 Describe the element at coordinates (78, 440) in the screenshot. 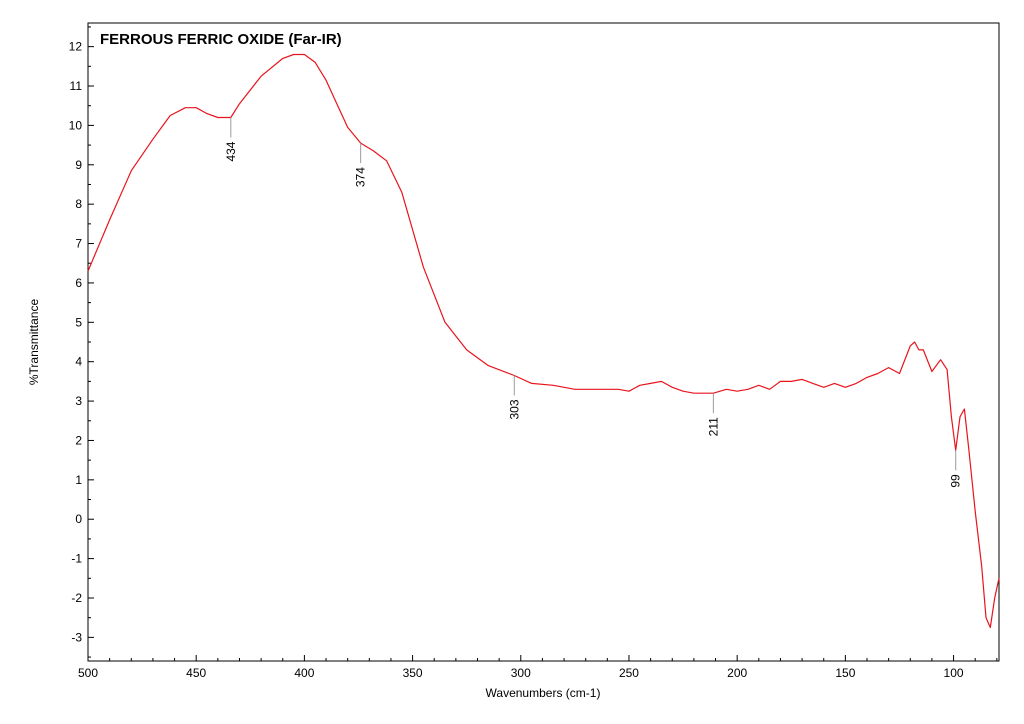

I see `y-tick-label: 2` at that location.